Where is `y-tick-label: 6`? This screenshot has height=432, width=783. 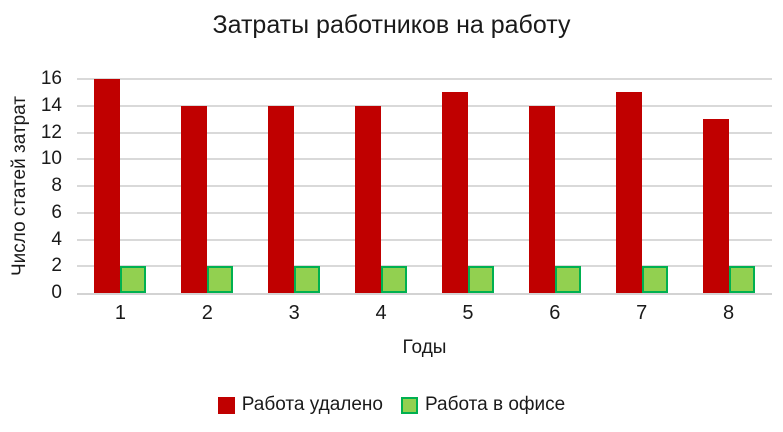 y-tick-label: 6 is located at coordinates (56, 212).